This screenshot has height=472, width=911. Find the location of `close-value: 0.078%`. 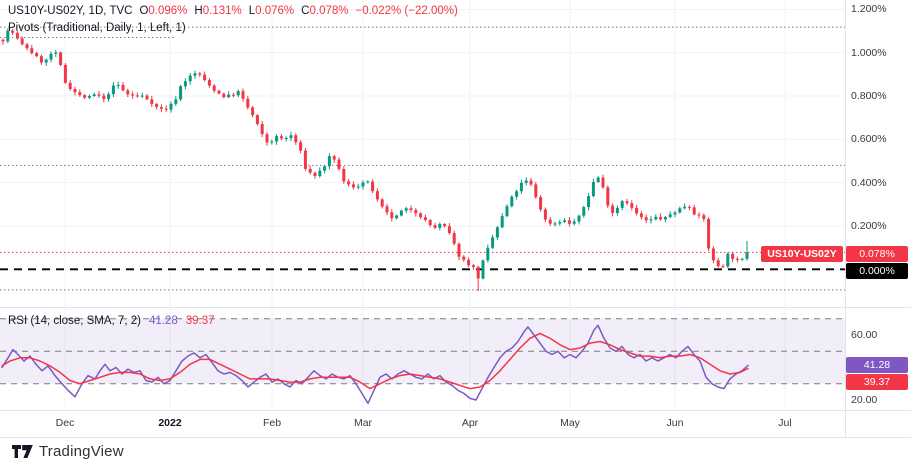

close-value: 0.078% is located at coordinates (329, 11).